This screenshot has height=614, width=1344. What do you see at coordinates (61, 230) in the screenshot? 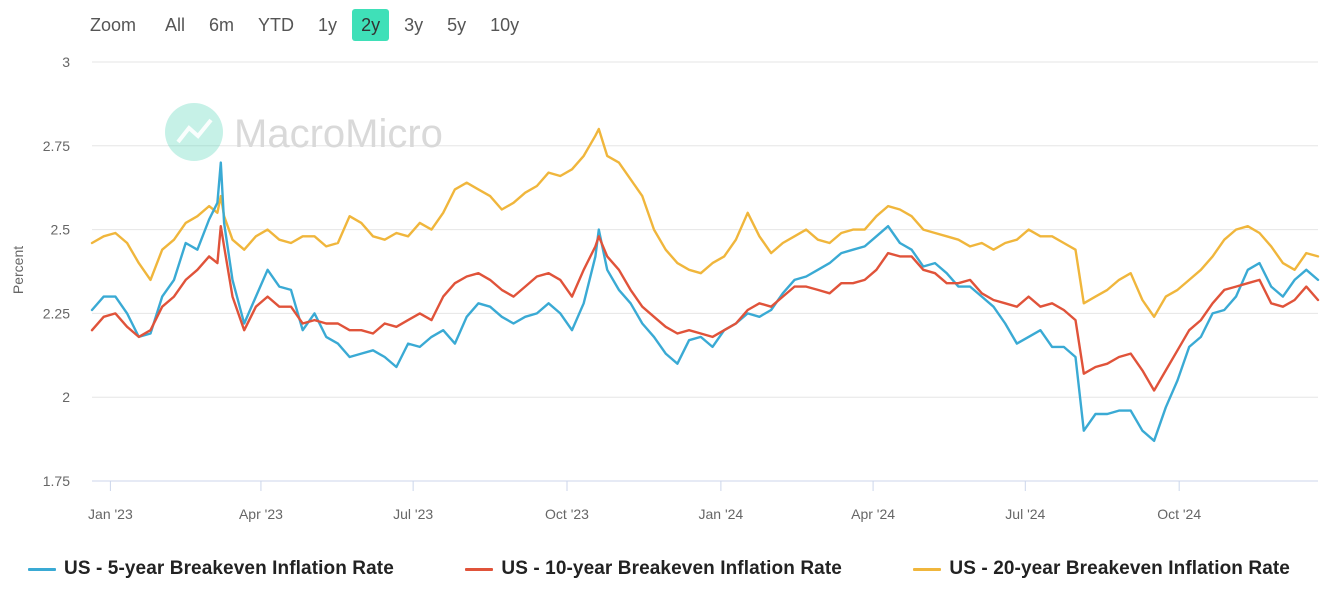
I see `y-tick-label: 2.5` at bounding box center [61, 230].